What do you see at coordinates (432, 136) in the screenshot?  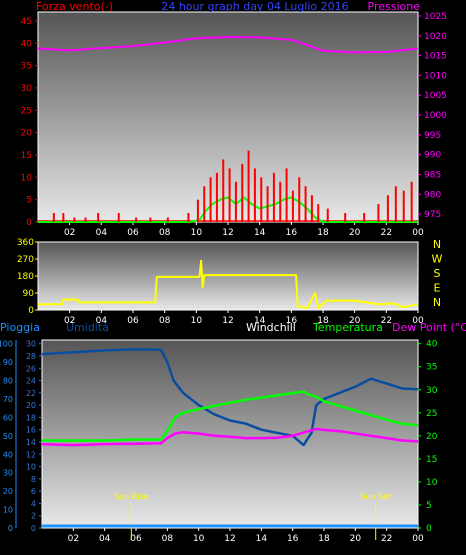 I see `pressure-y-tick-label: 995` at bounding box center [432, 136].